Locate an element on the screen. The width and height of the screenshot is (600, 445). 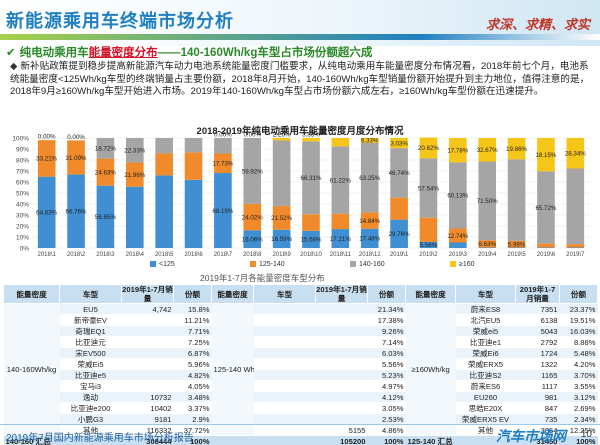
share-cell: 3.37% is located at coordinates (192, 408).